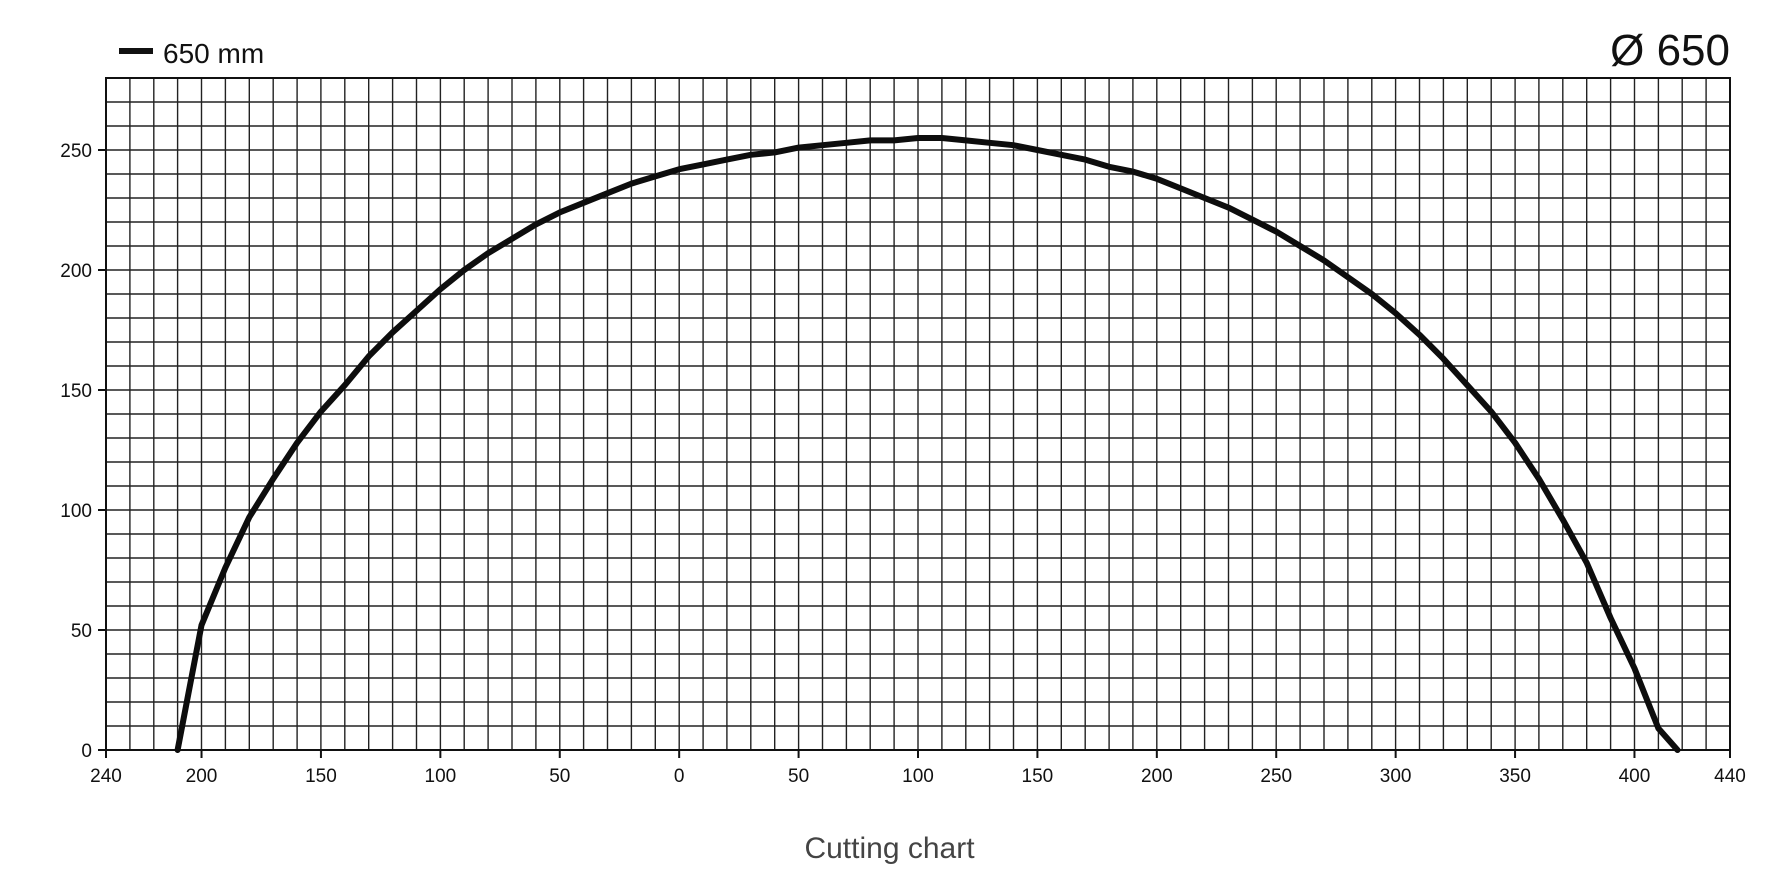  I want to click on y-axis-ticks: 0 50 100 150 200 250, so click(83, 451).